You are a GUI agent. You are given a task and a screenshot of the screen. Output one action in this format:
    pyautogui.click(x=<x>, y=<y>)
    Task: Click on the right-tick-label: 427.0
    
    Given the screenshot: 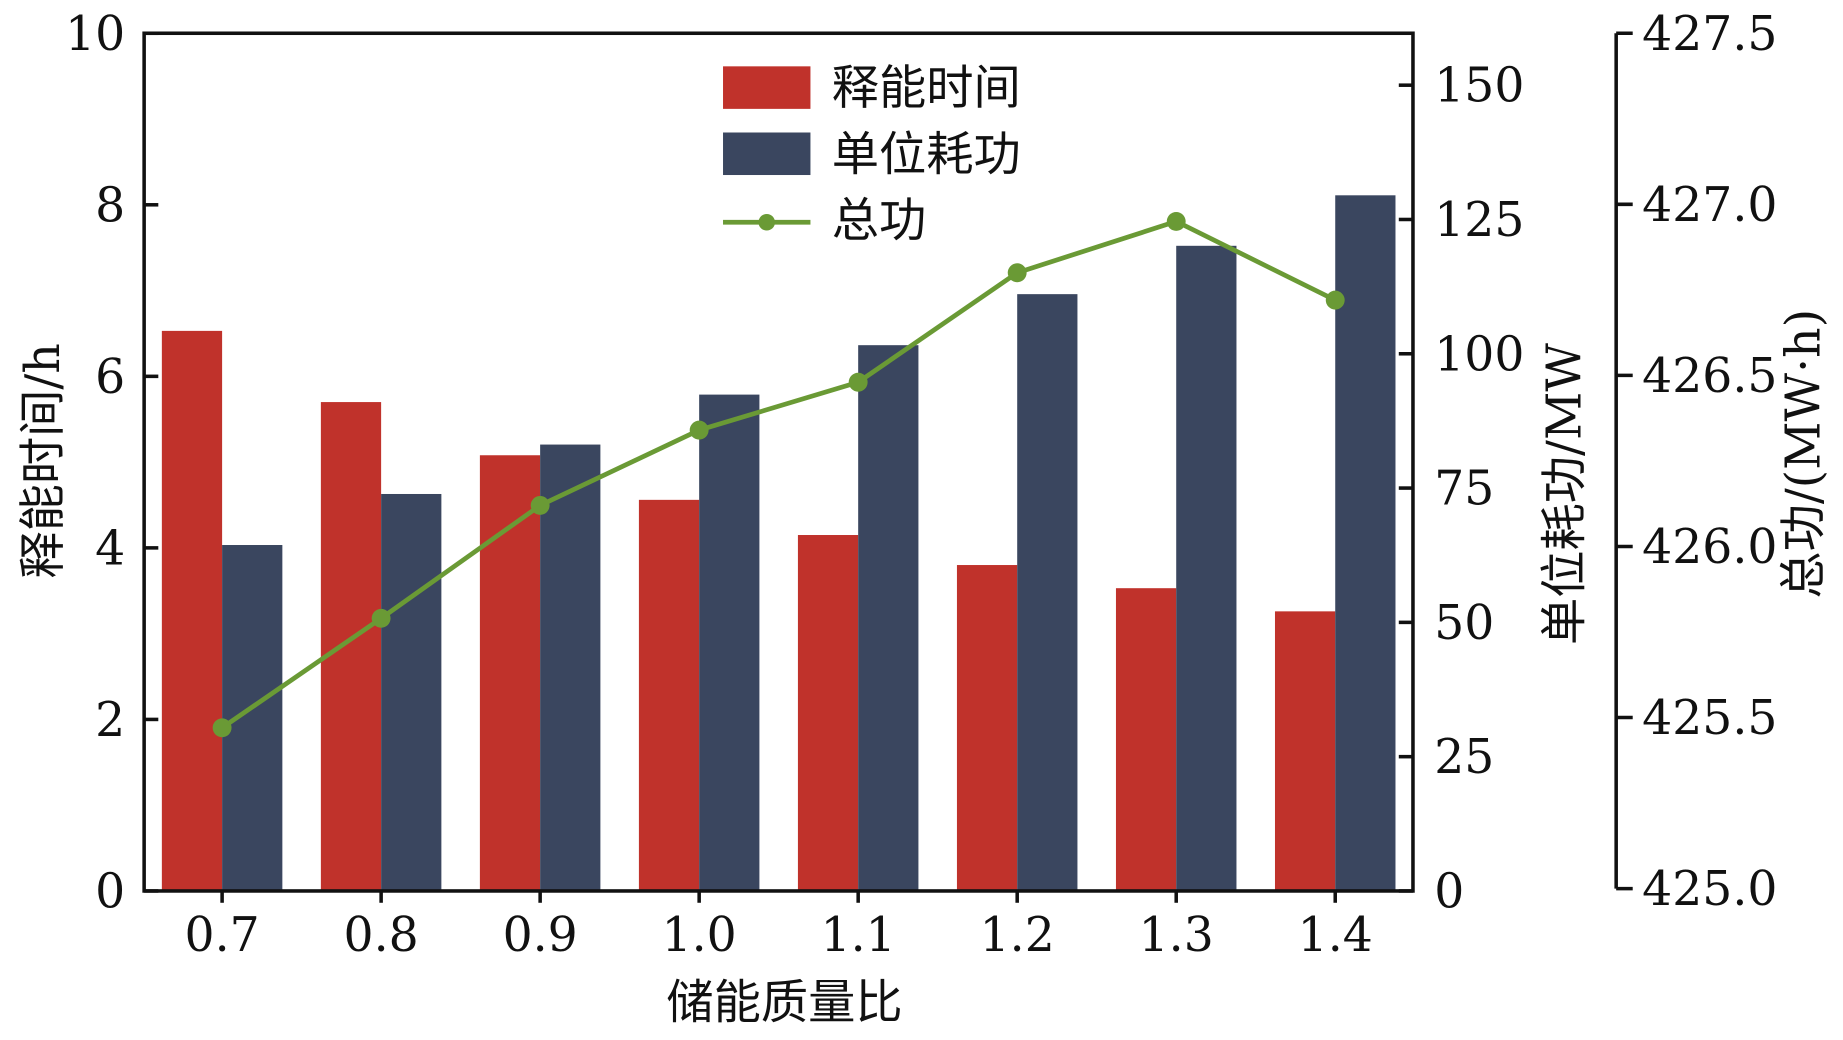 What is the action you would take?
    pyautogui.click(x=1709, y=205)
    